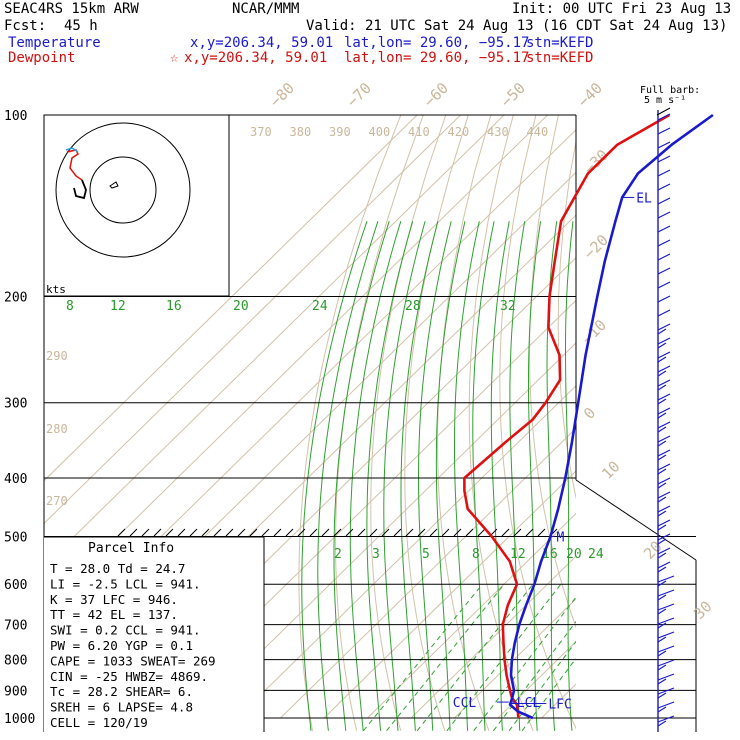  What do you see at coordinates (419, 132) in the screenshot?
I see `theta-label: 410` at bounding box center [419, 132].